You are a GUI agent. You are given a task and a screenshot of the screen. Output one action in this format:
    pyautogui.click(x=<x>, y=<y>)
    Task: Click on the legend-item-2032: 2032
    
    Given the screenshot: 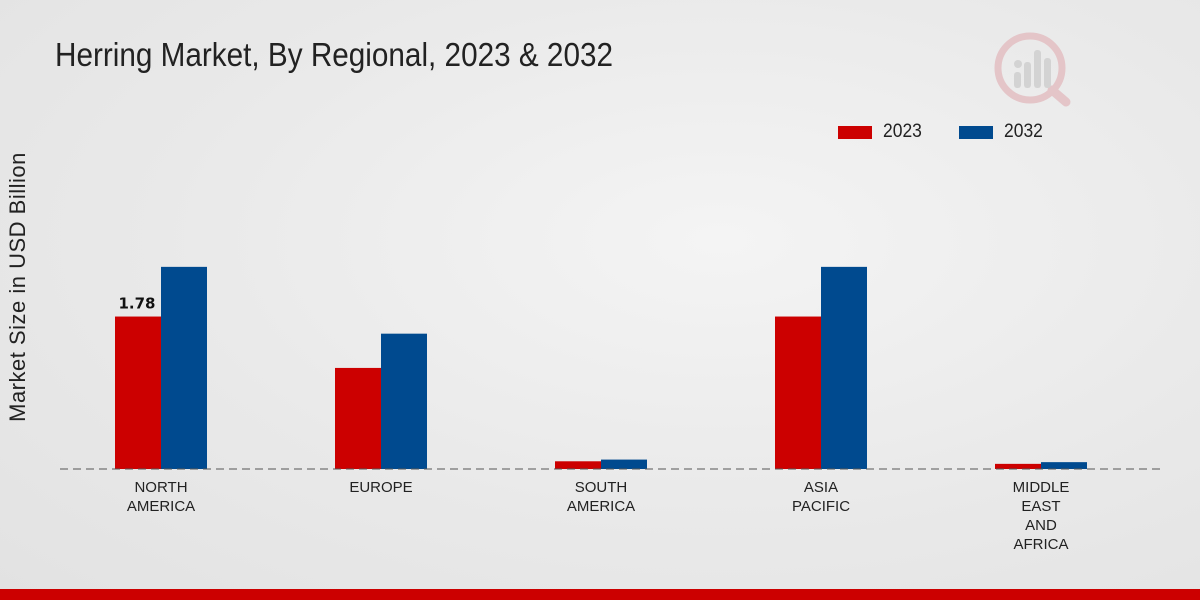 What is the action you would take?
    pyautogui.click(x=1002, y=132)
    